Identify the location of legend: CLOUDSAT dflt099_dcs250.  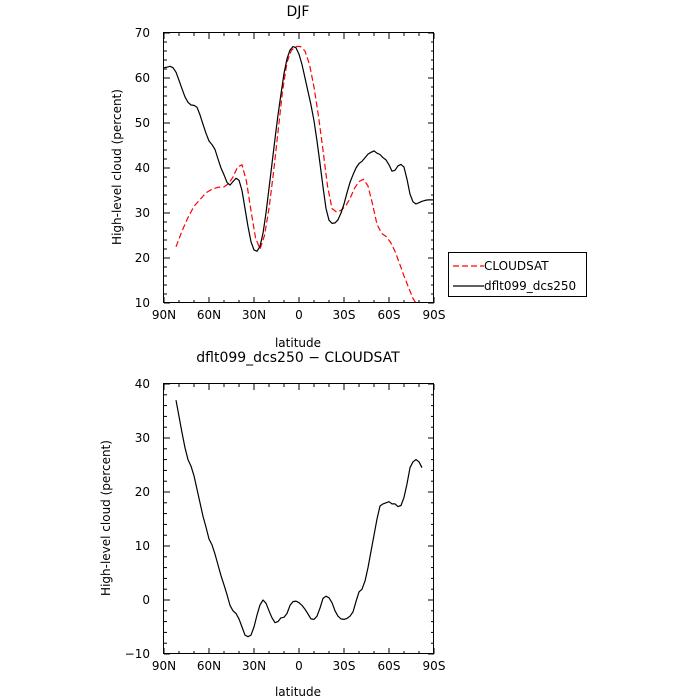
(517, 274).